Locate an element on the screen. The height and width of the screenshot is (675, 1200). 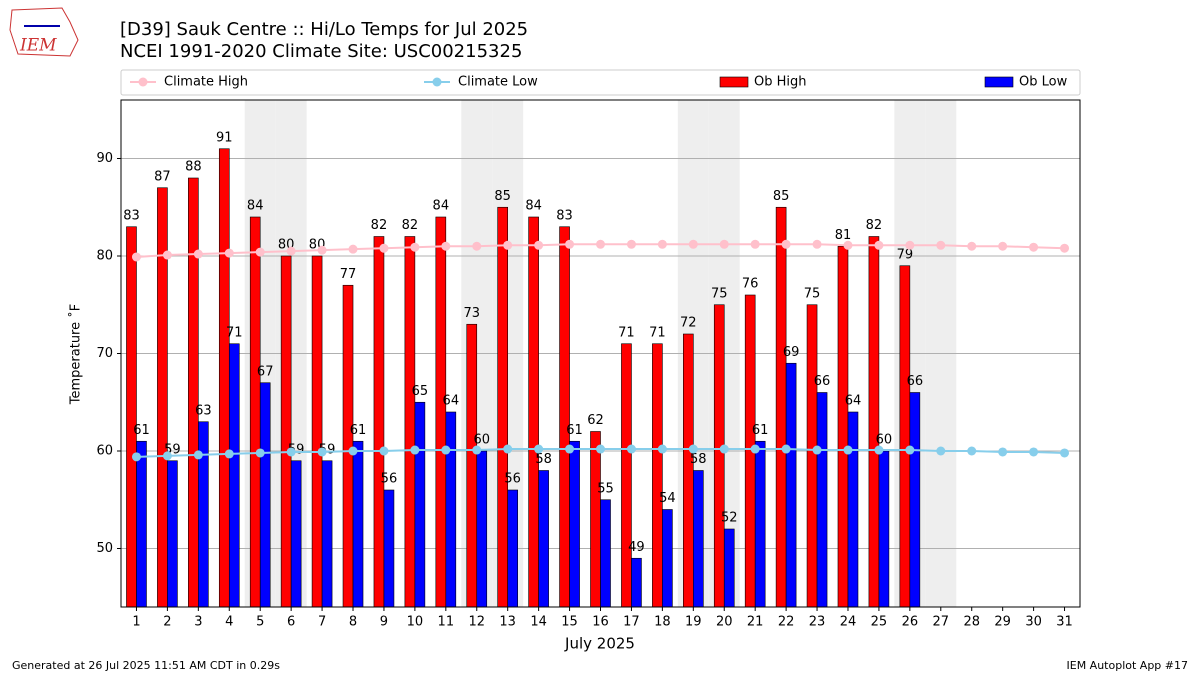
data-label: 56 is located at coordinates (512, 479).